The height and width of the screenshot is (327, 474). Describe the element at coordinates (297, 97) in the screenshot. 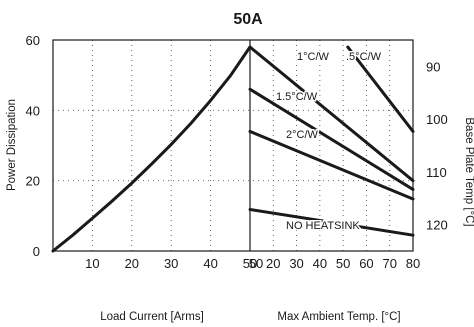

I see `series-annotation: 1.5°C/W` at that location.